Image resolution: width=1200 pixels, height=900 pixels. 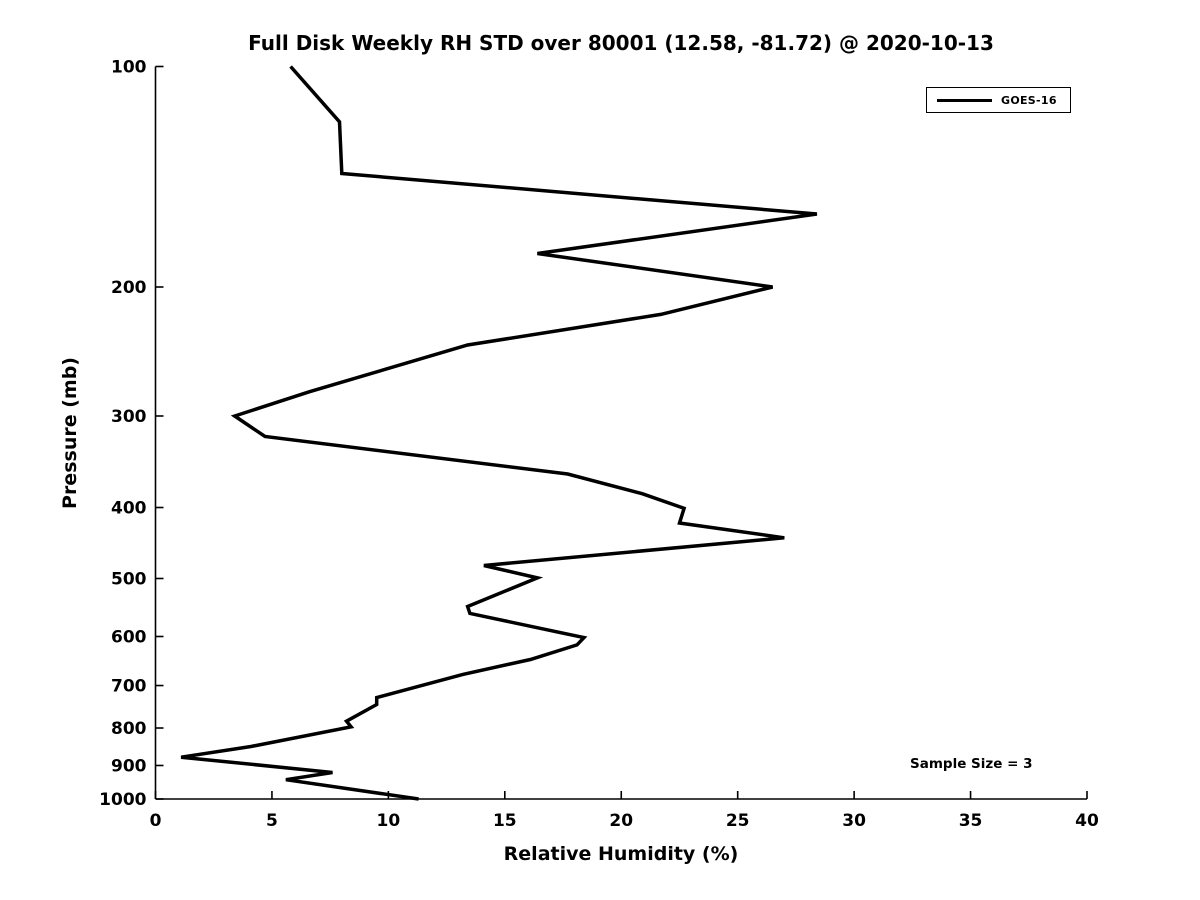 What do you see at coordinates (129, 68) in the screenshot?
I see `y-tick-label: 100` at bounding box center [129, 68].